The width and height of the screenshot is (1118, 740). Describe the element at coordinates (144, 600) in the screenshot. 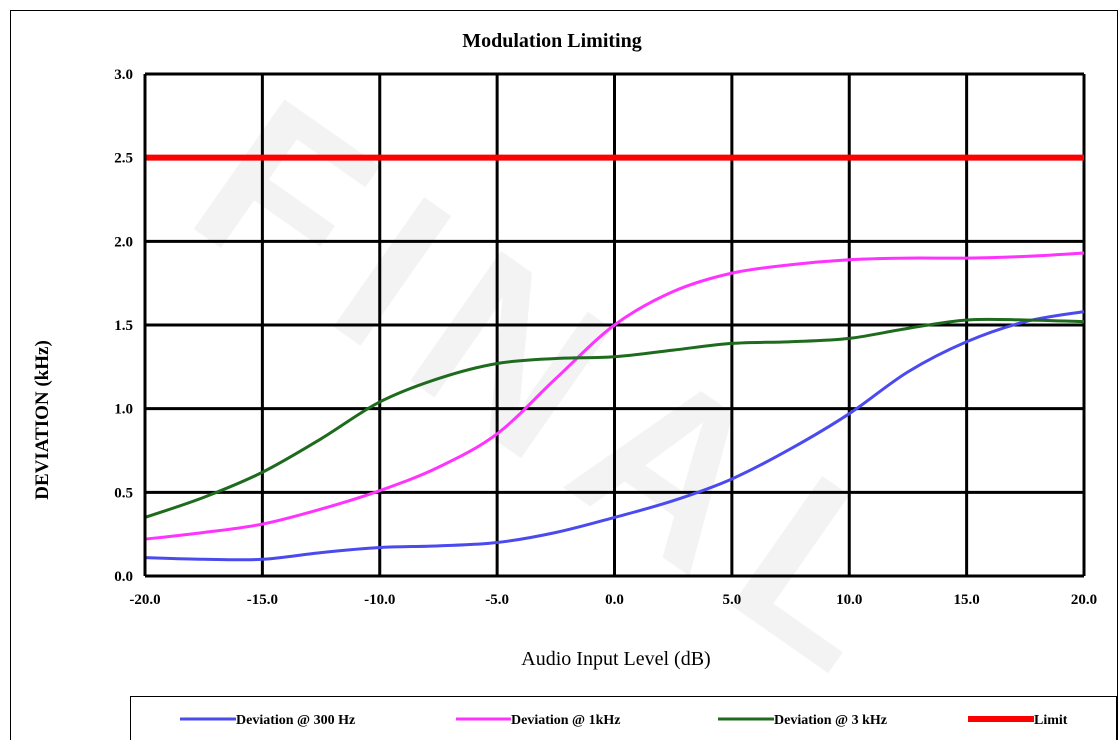

I see `x-tick-label: -20.0` at that location.